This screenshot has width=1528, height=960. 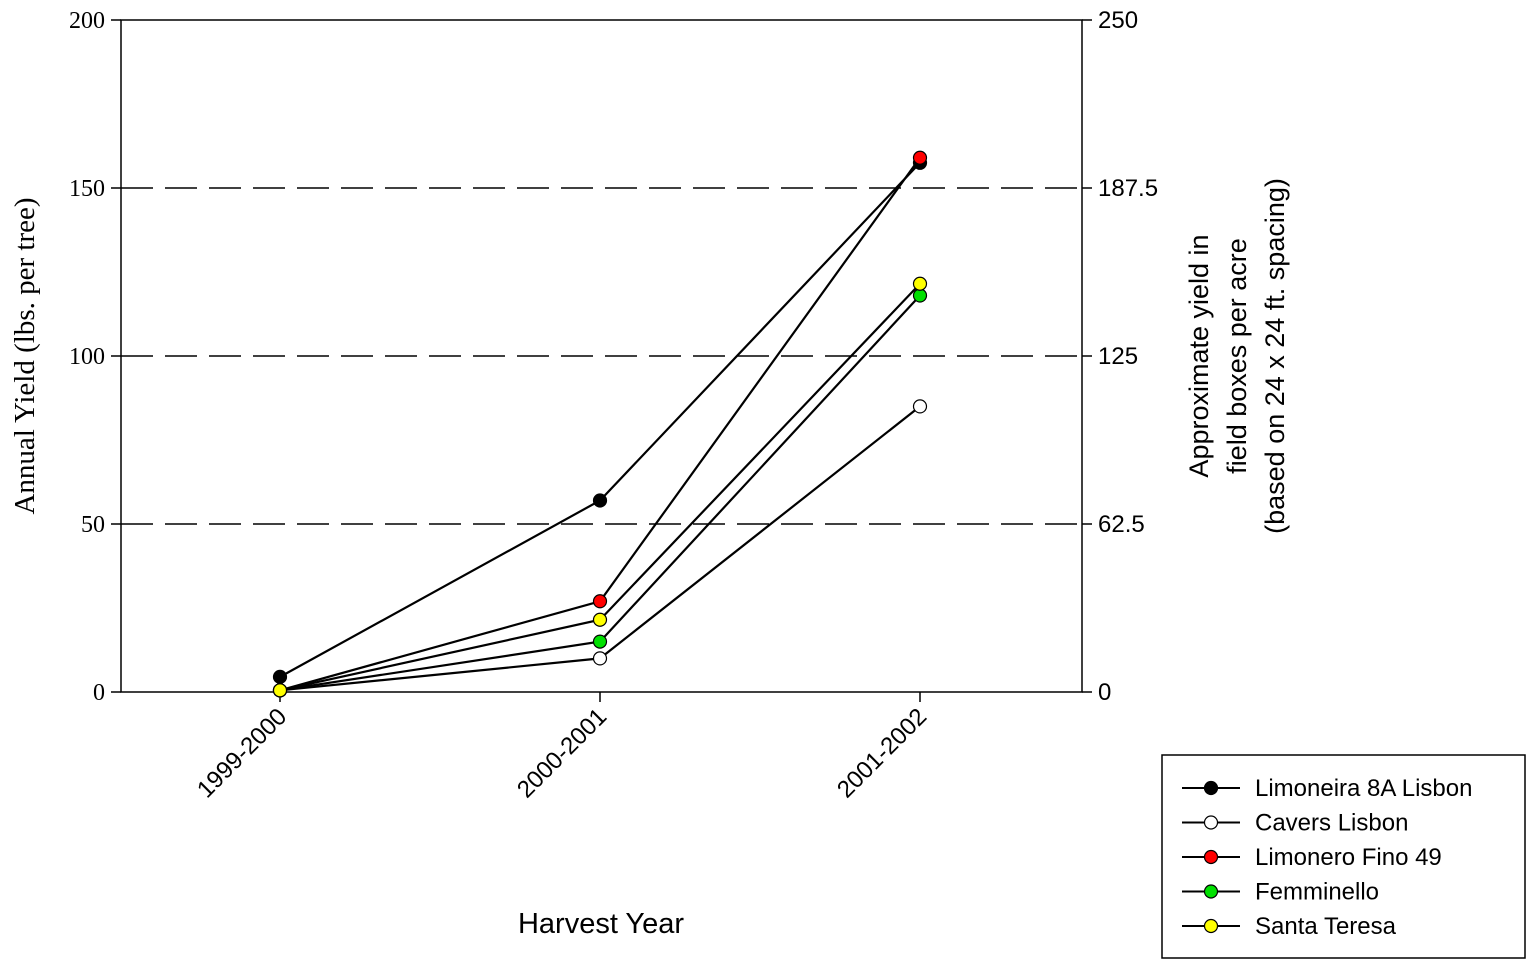 I want to click on x-tick-label: 2000-2001, so click(x=562, y=753).